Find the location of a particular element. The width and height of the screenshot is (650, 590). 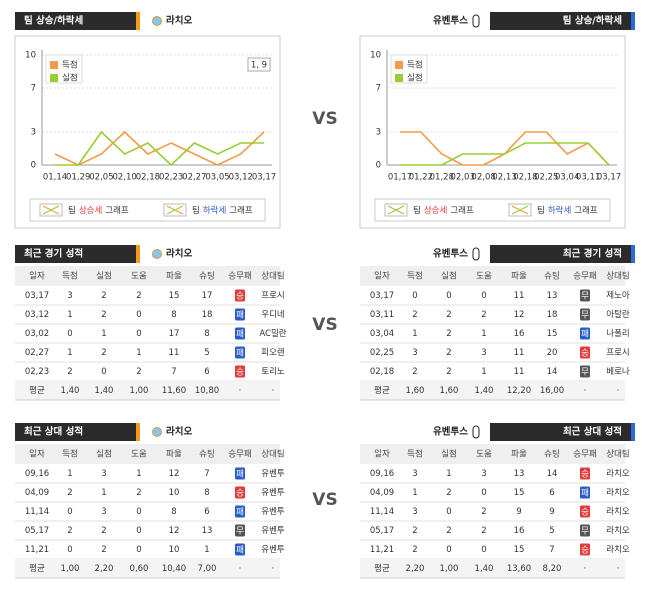

x-tick-label: 02,27 is located at coordinates (194, 178).